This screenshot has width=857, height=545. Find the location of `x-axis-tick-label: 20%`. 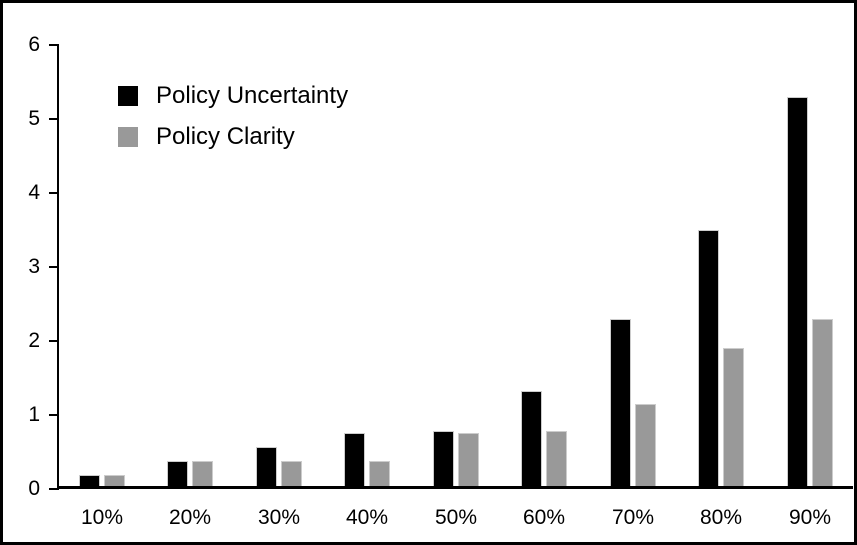

x-axis-tick-label: 20% is located at coordinates (190, 517).